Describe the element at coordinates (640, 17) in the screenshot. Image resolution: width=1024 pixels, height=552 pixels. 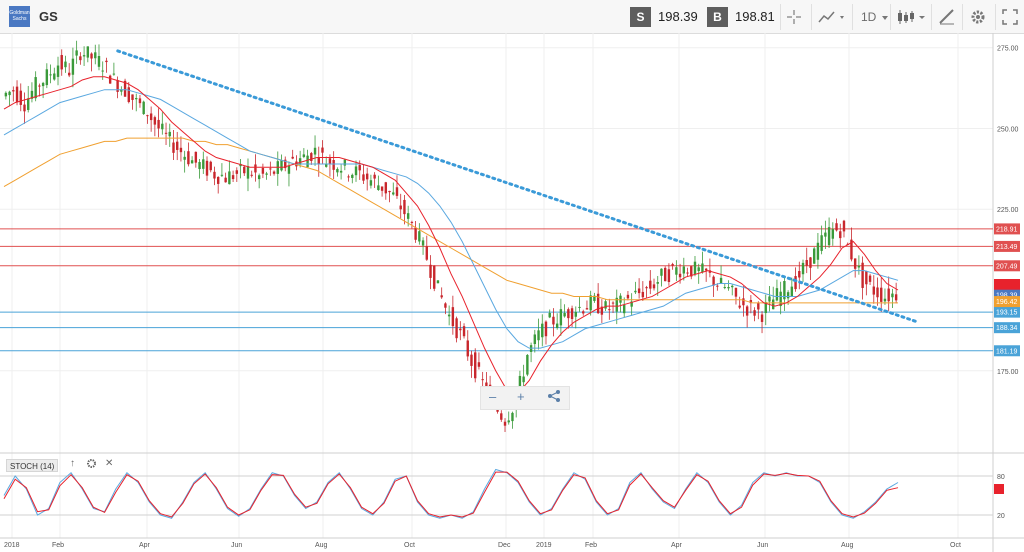
I see `sell-button: S` at that location.